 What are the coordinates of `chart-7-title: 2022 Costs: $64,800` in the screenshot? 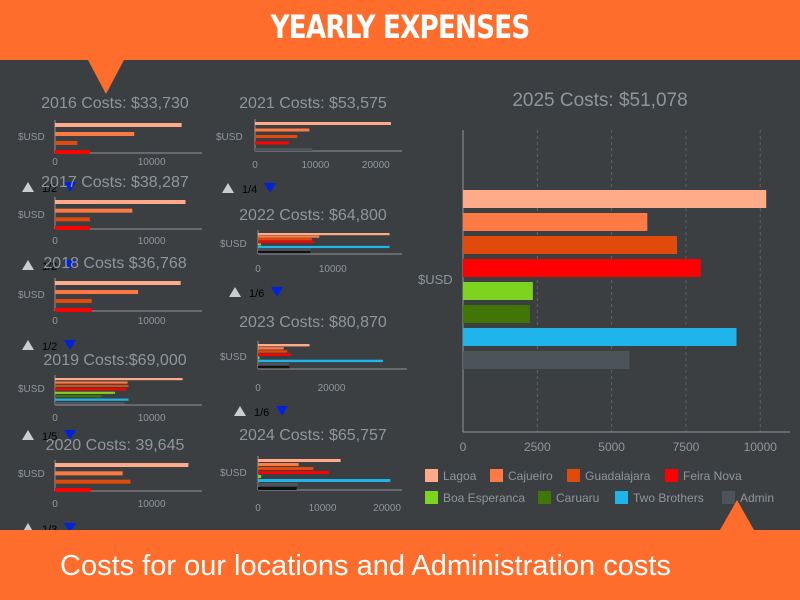 It's located at (313, 215).